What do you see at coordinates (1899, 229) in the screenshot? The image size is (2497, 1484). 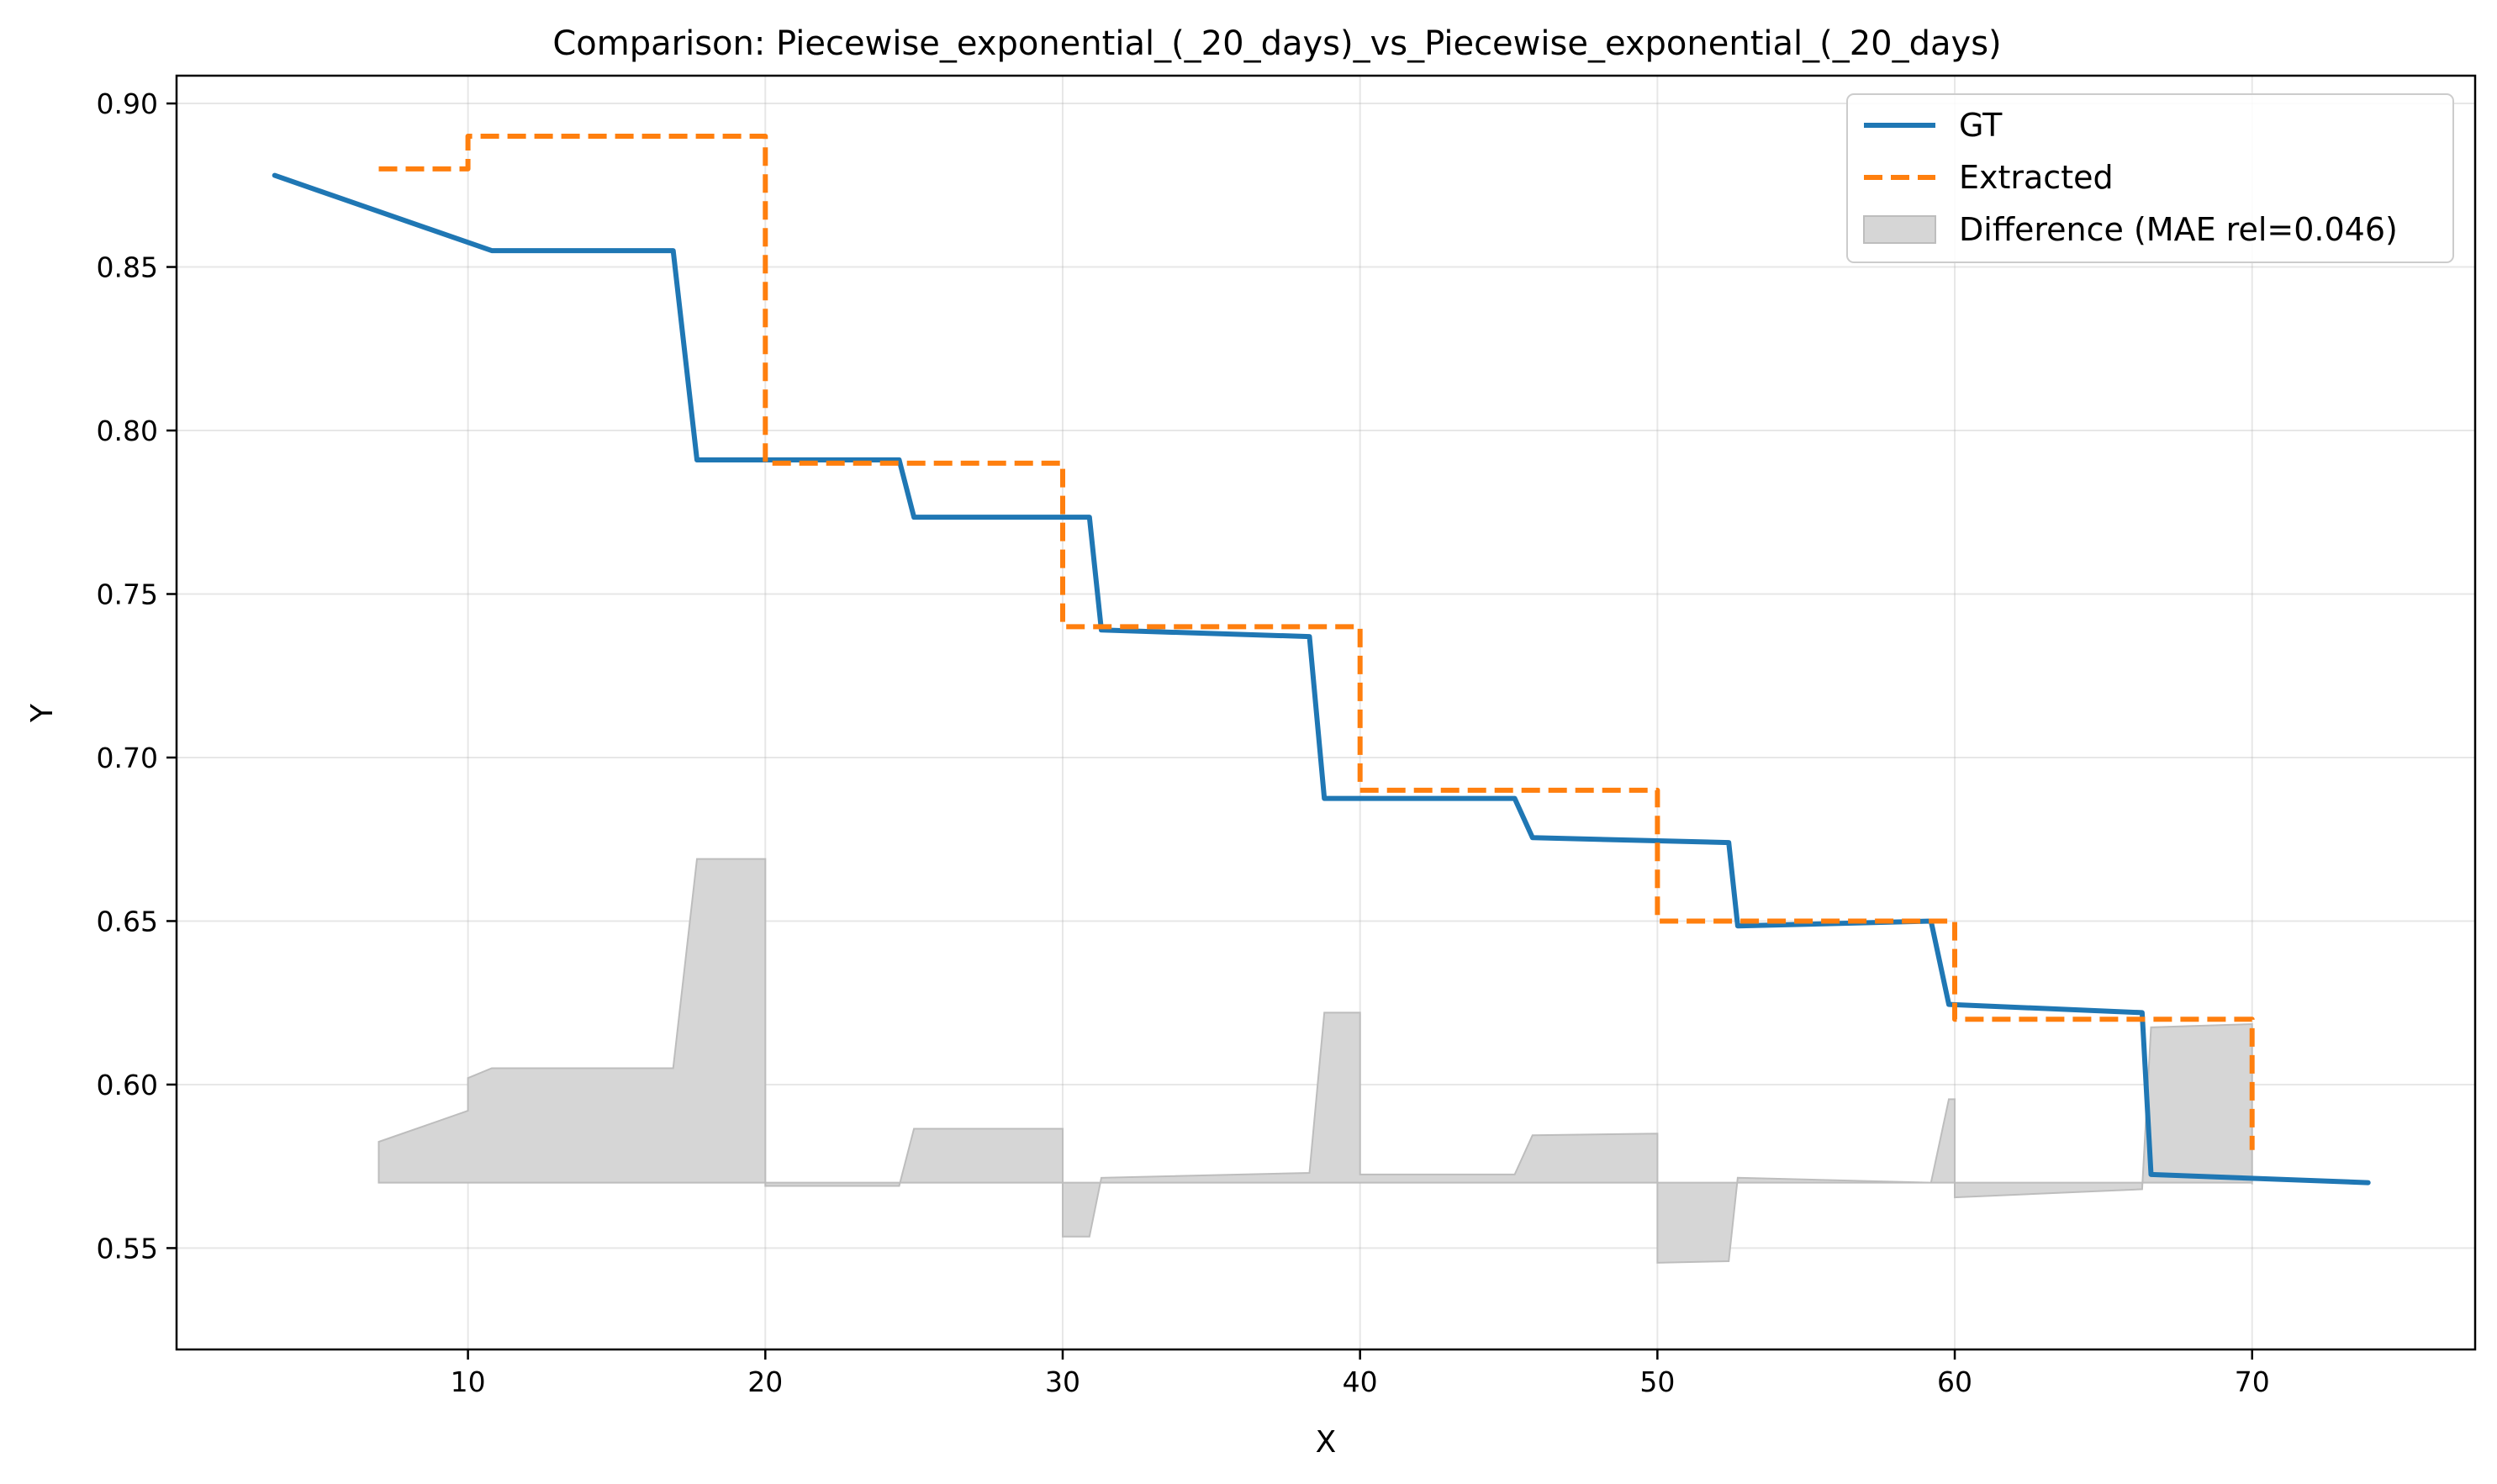 I see `legend-difference-swatch` at bounding box center [1899, 229].